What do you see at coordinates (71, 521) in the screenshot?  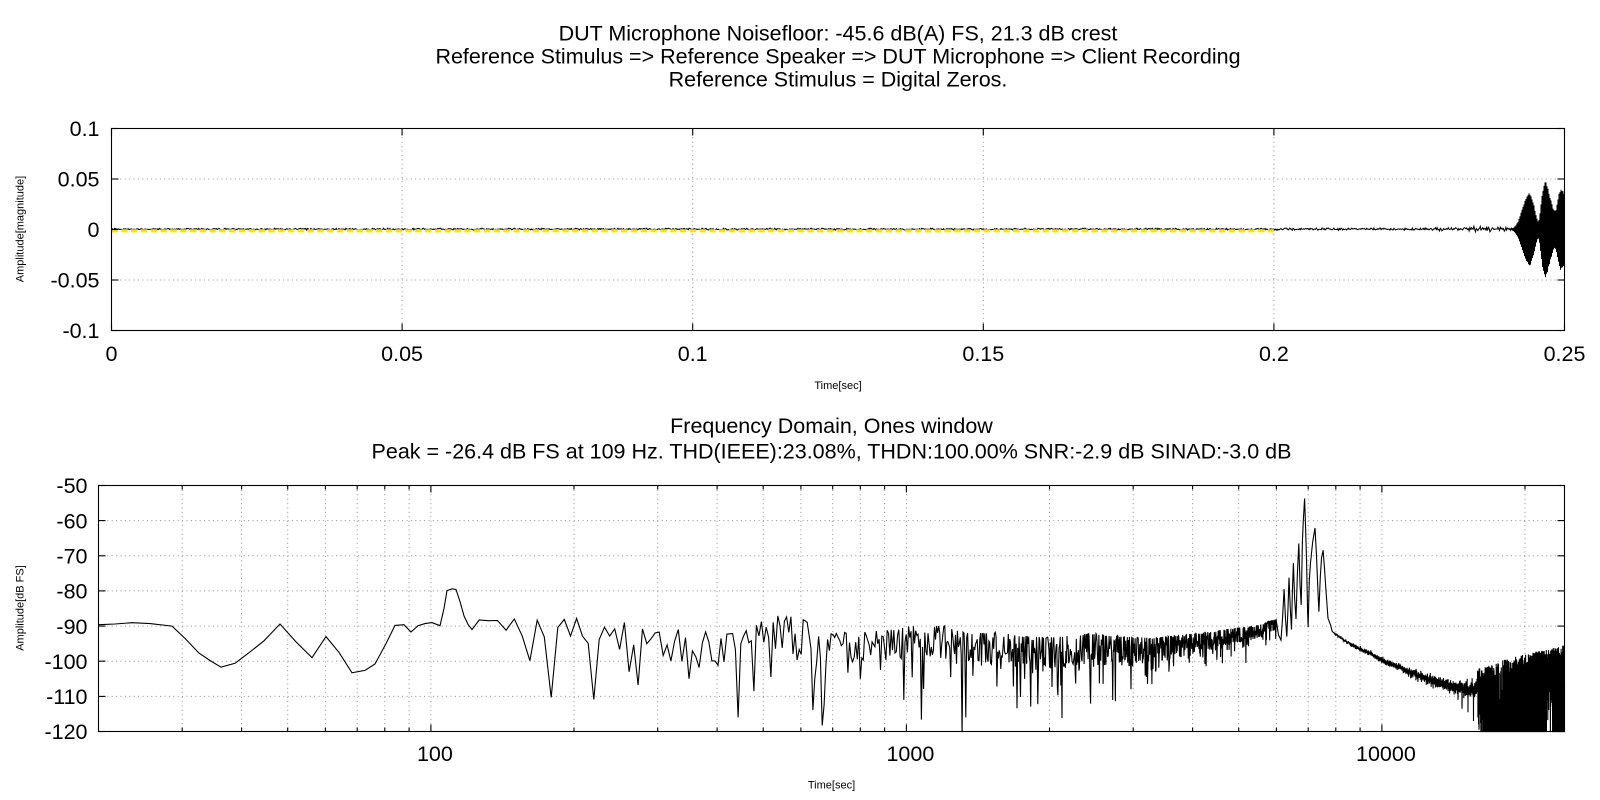 I see `svg-text: -60` at bounding box center [71, 521].